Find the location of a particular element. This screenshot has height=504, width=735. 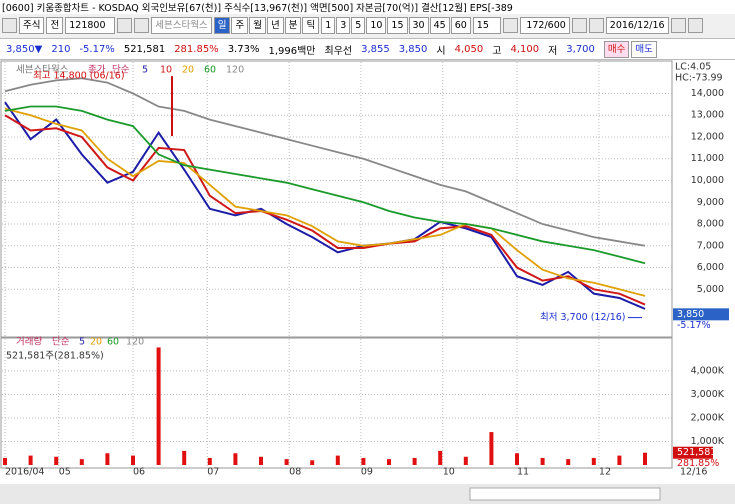

stock-name: 세븐스타웍스 is located at coordinates (181, 25).